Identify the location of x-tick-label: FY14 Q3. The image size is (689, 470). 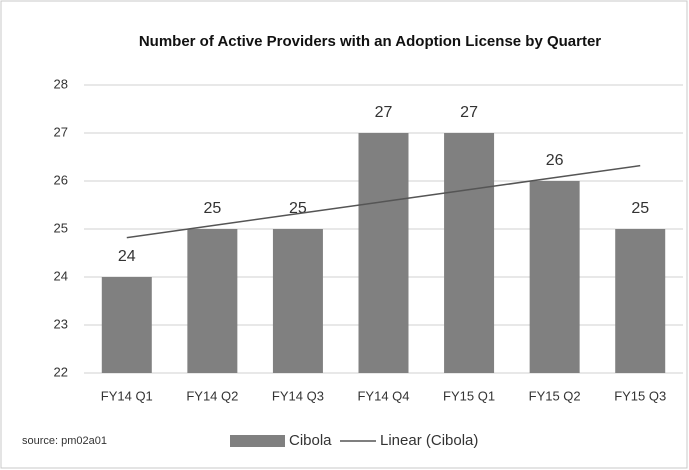
(298, 395).